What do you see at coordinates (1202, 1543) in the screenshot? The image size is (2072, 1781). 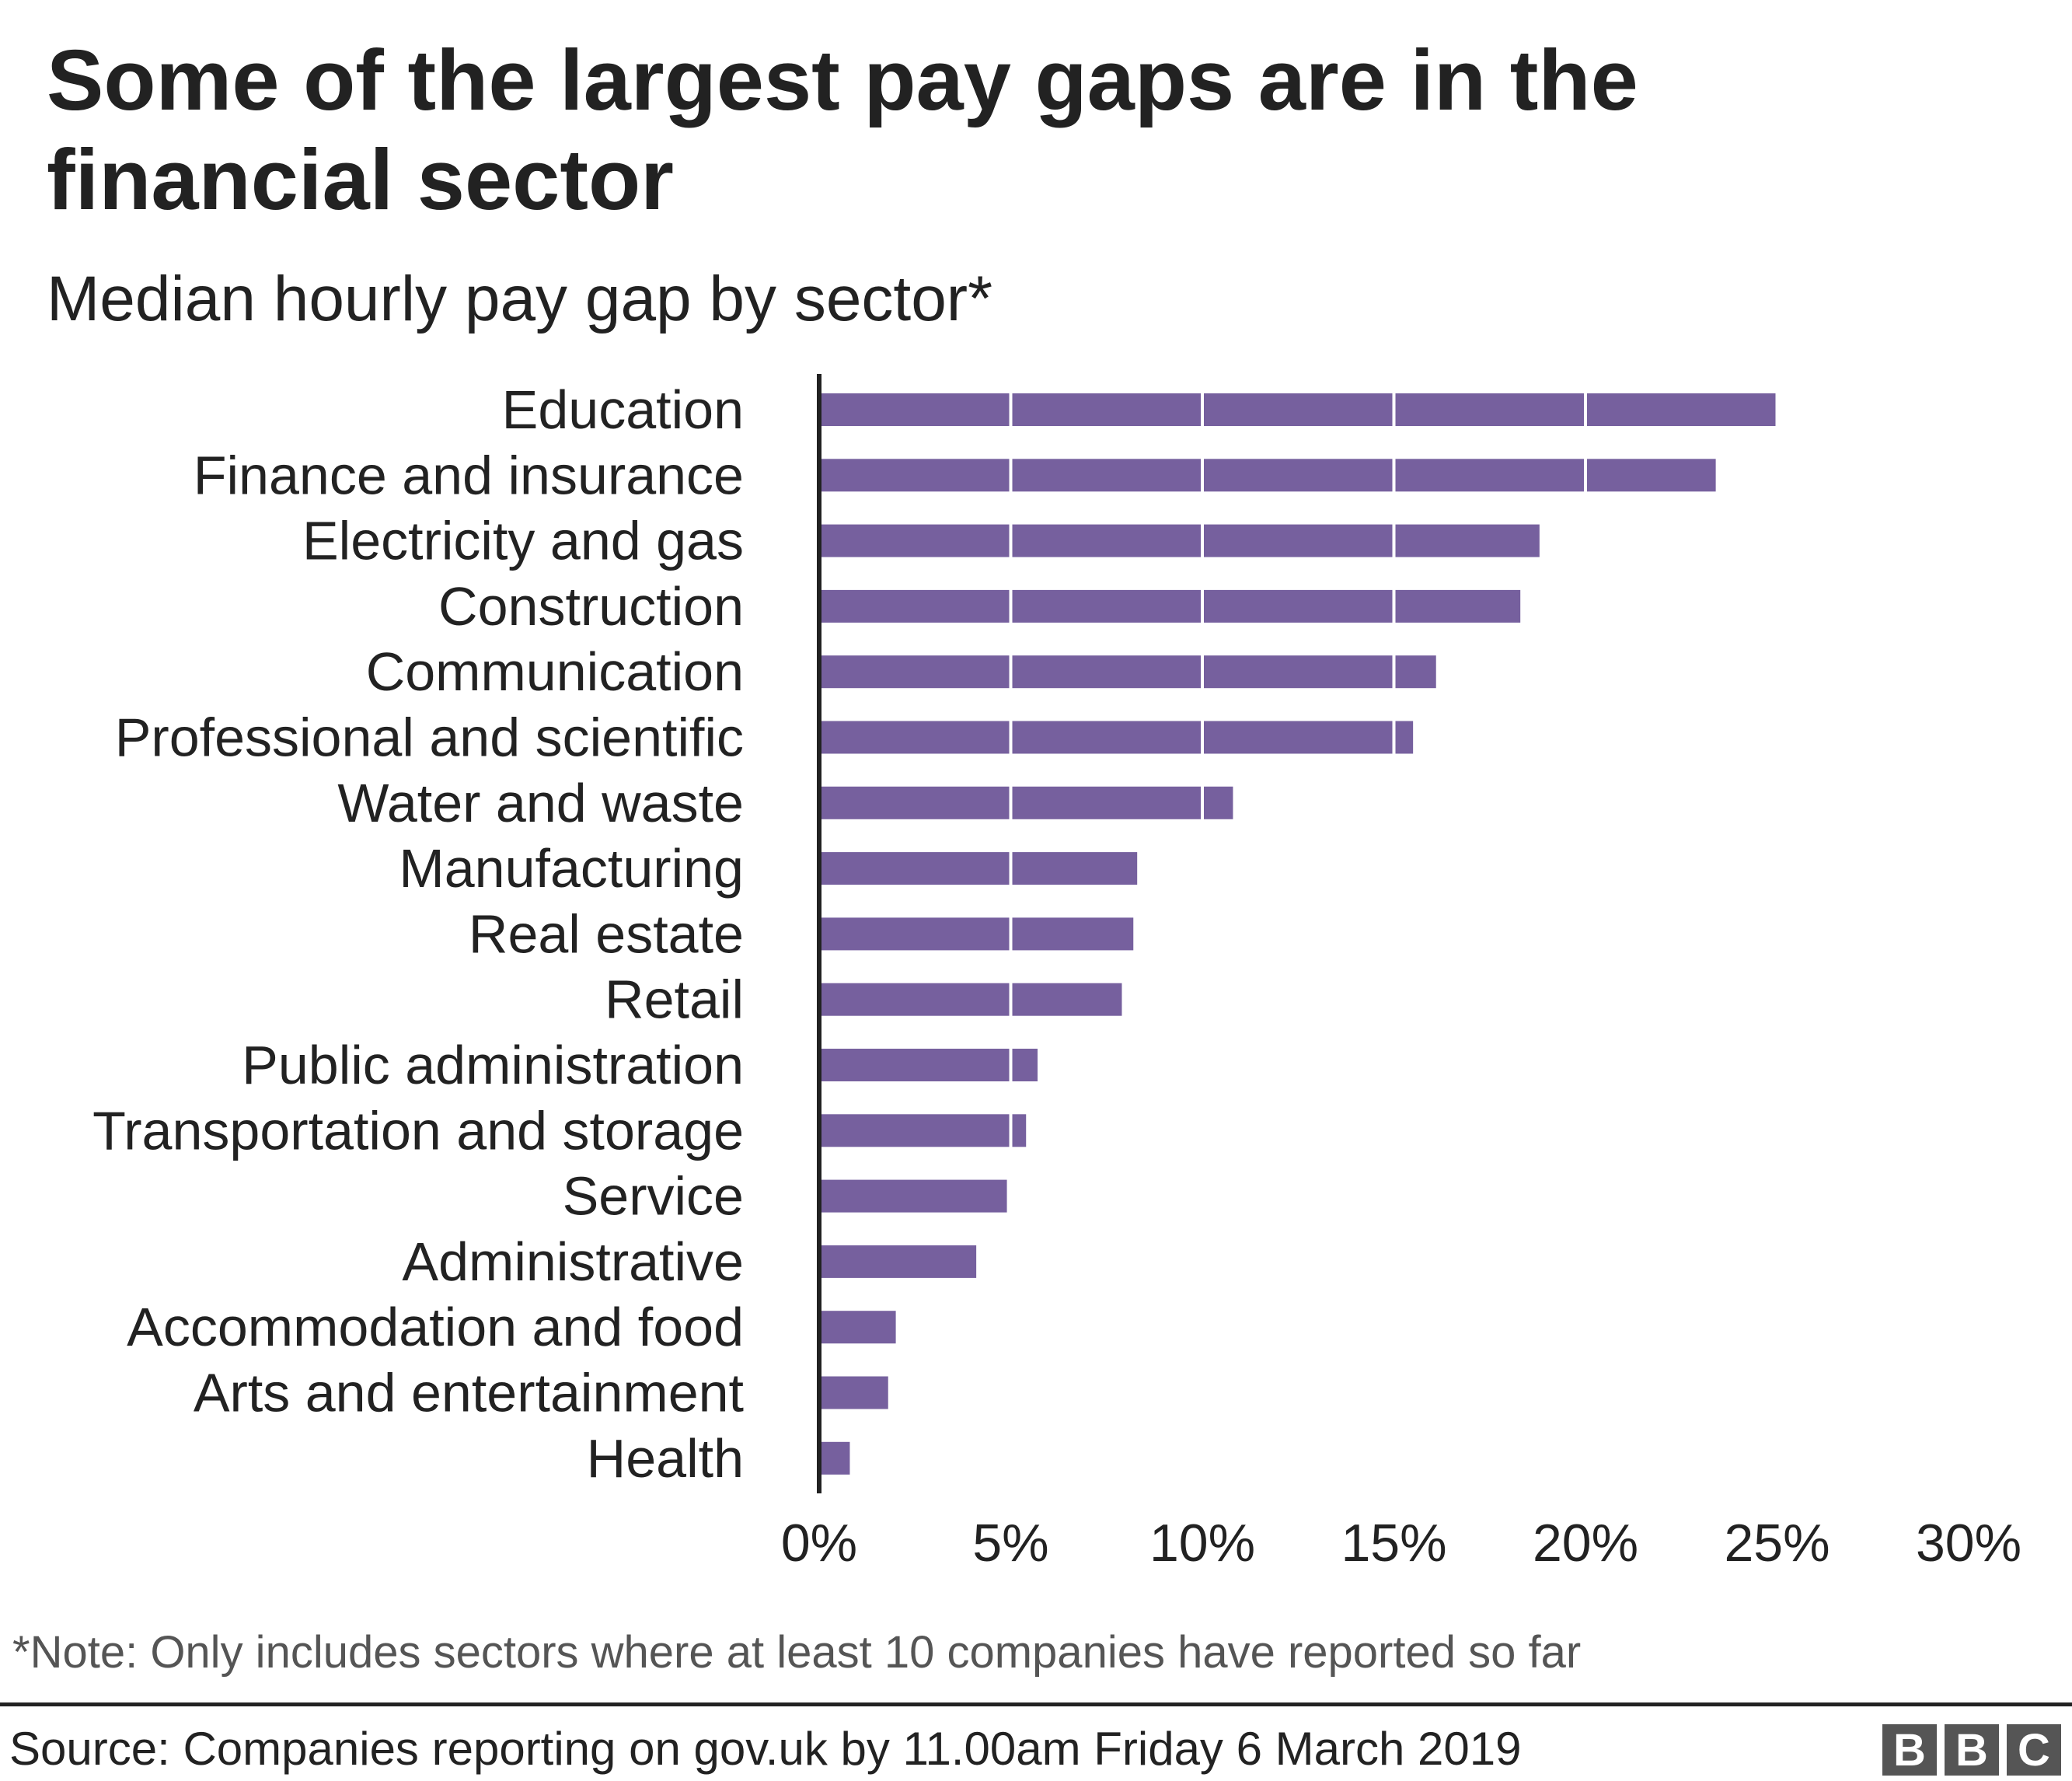 I see `x-tick-label: 10%` at bounding box center [1202, 1543].